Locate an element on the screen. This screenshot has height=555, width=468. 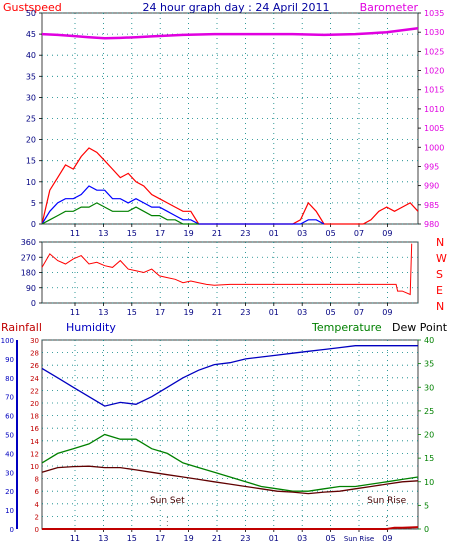
y-tick-label-right: 990 is located at coordinates (431, 186).